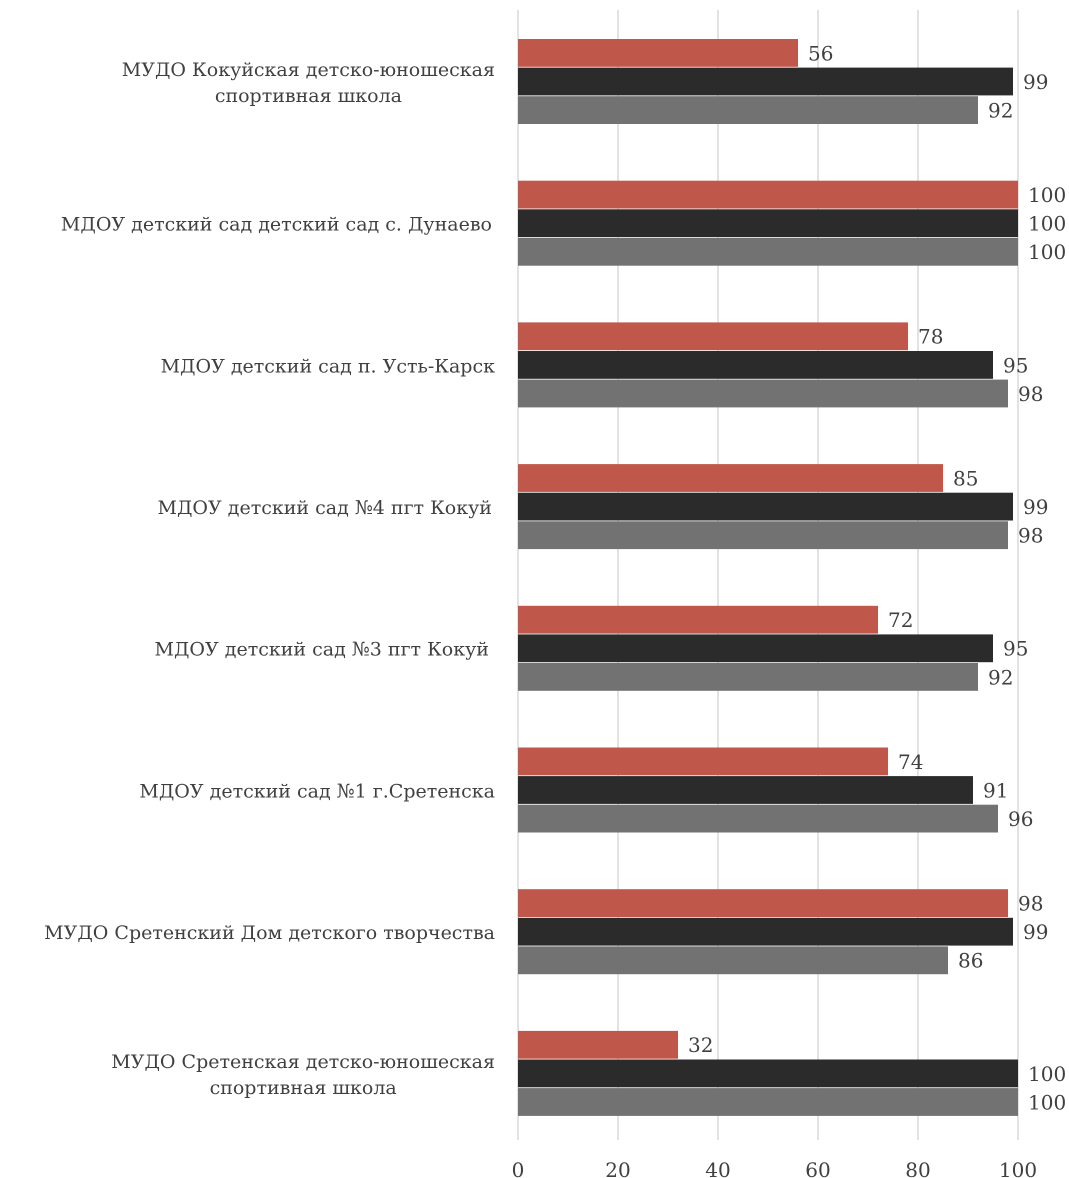 The height and width of the screenshot is (1178, 1069). Describe the element at coordinates (917, 1168) in the screenshot. I see `x-tick-label: 80` at that location.